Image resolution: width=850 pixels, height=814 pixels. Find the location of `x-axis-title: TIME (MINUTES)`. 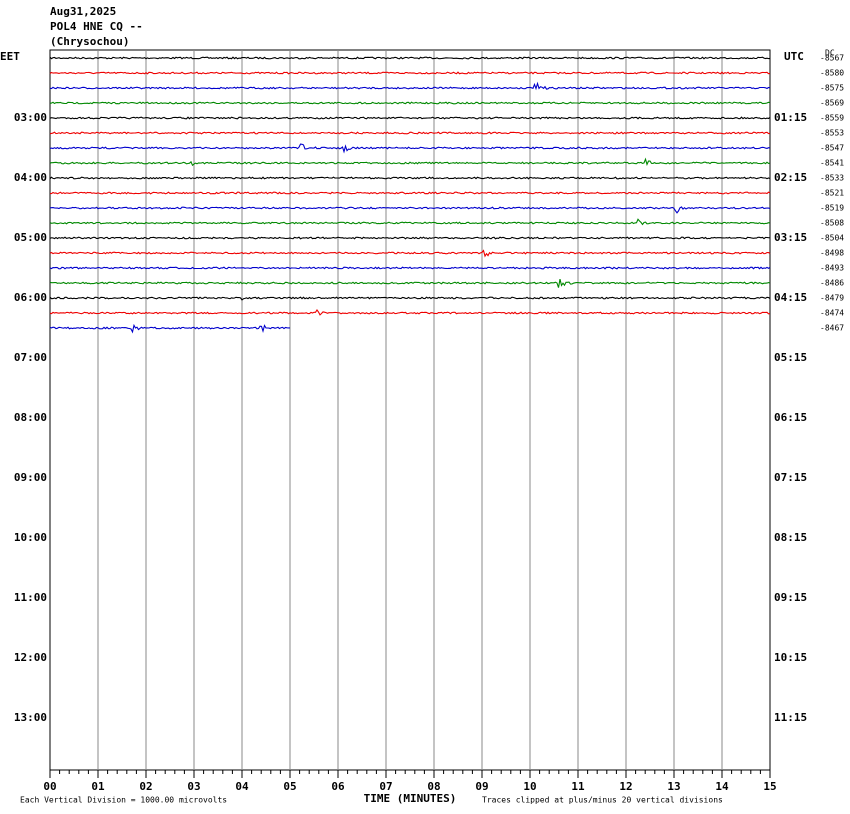

x-axis-title: TIME (MINUTES) is located at coordinates (410, 798).